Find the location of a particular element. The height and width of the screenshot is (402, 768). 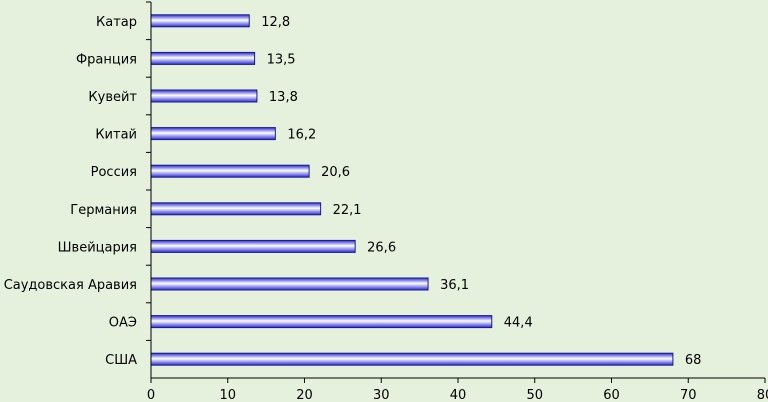

data-label: 12,8 is located at coordinates (275, 22).